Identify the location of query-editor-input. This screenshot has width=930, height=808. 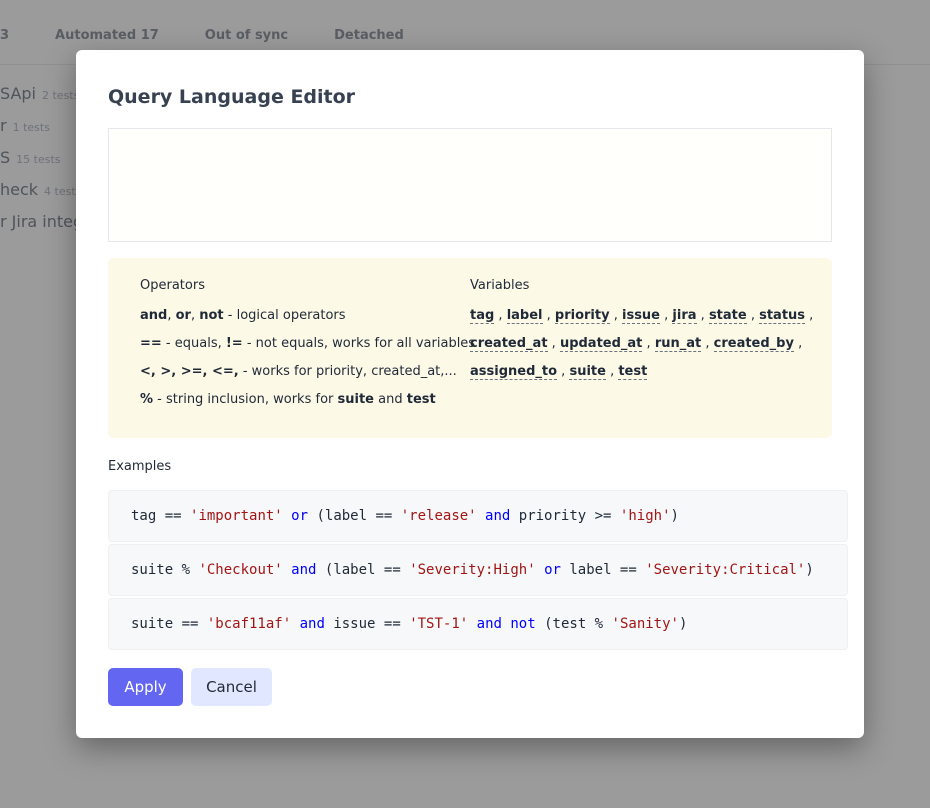
(470, 185).